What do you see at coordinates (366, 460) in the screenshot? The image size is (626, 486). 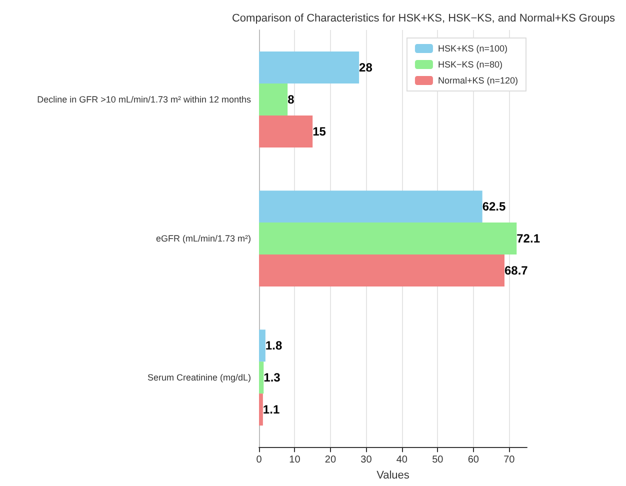 I see `x-tick-label: 30` at bounding box center [366, 460].